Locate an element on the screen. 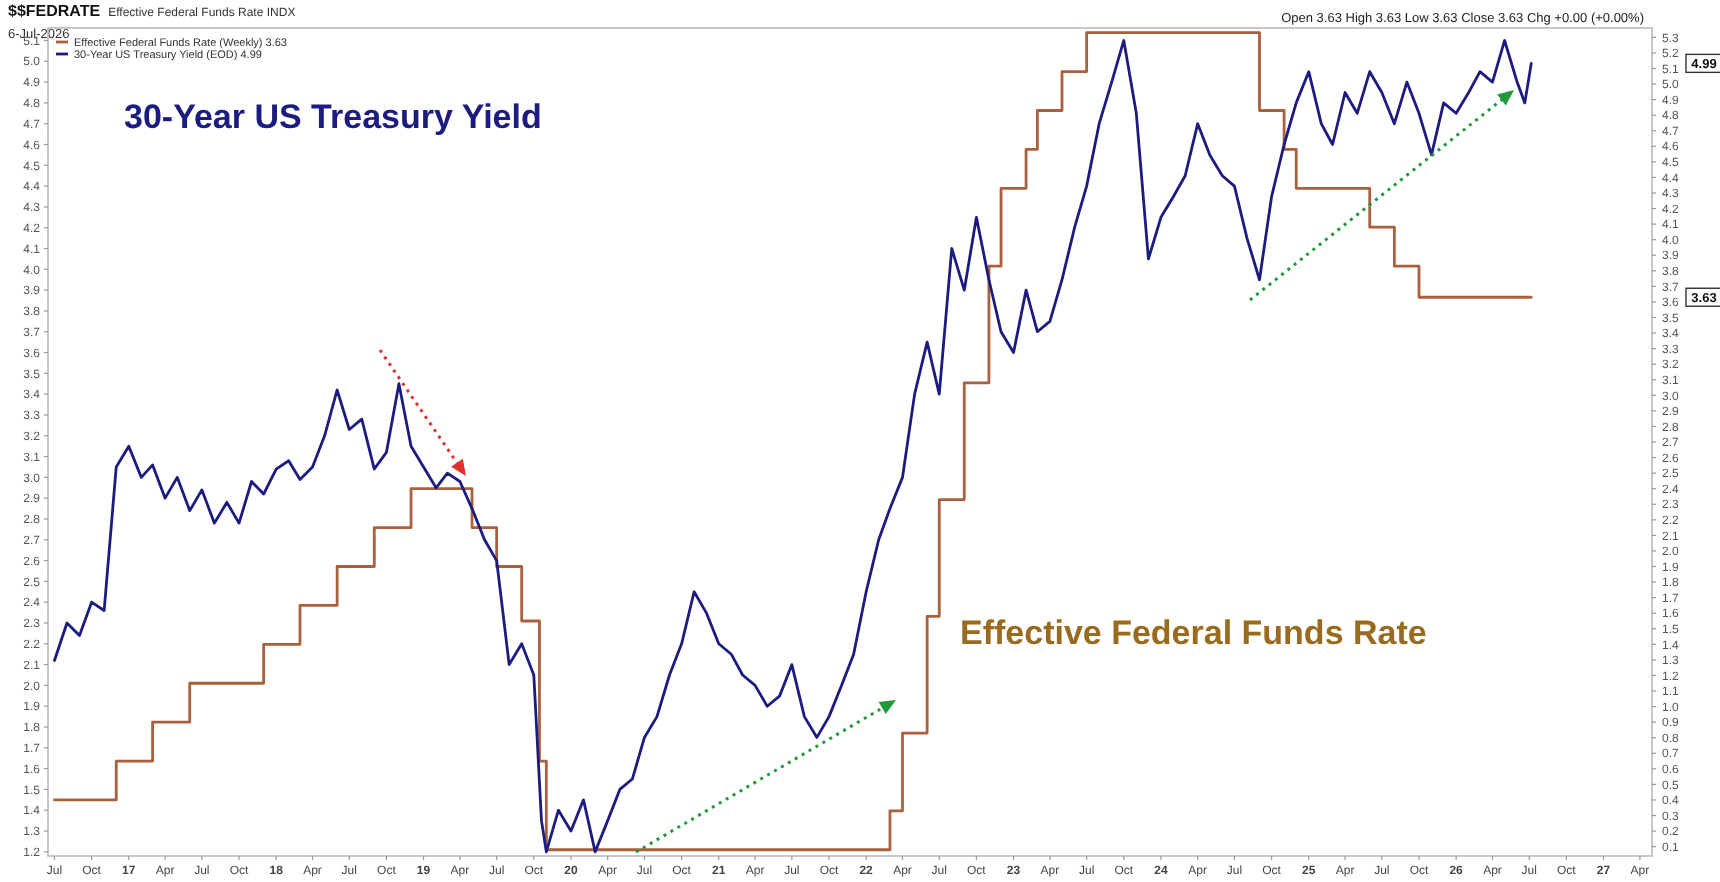 This screenshot has height=882, width=1720. annotation: 30-Year US Treasury Yield is located at coordinates (333, 117).